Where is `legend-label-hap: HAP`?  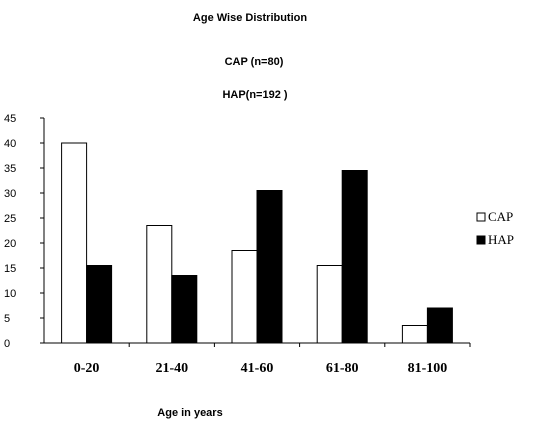 legend-label-hap: HAP is located at coordinates (501, 239).